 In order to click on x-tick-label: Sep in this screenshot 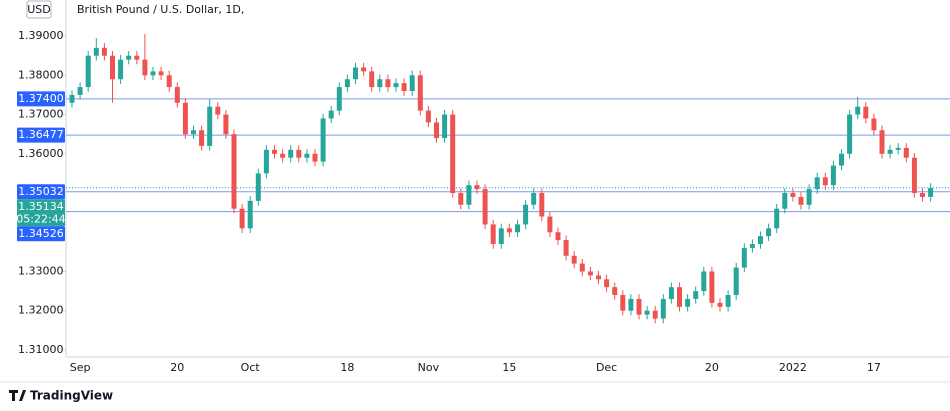, I will do `click(80, 367)`.